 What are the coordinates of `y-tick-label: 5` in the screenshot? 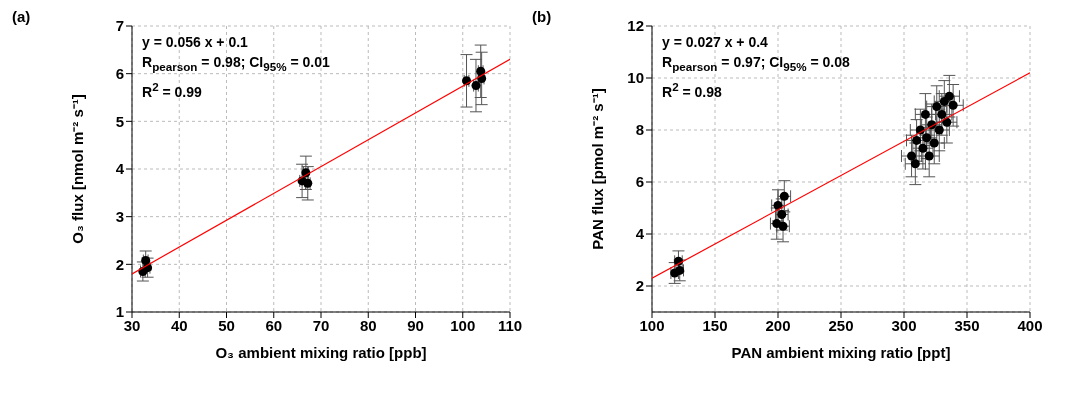 It's located at (119, 121).